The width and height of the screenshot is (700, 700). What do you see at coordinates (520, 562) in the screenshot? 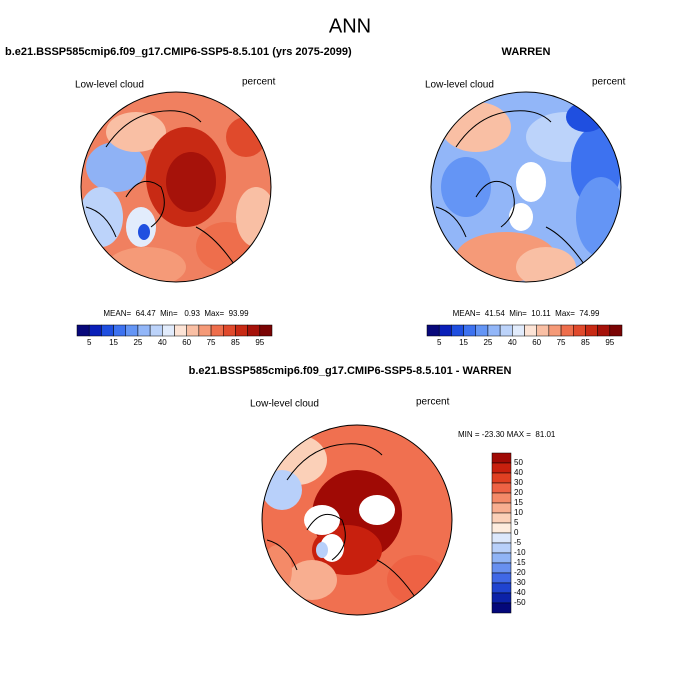
I see `colorbar-label: -15` at bounding box center [520, 562].